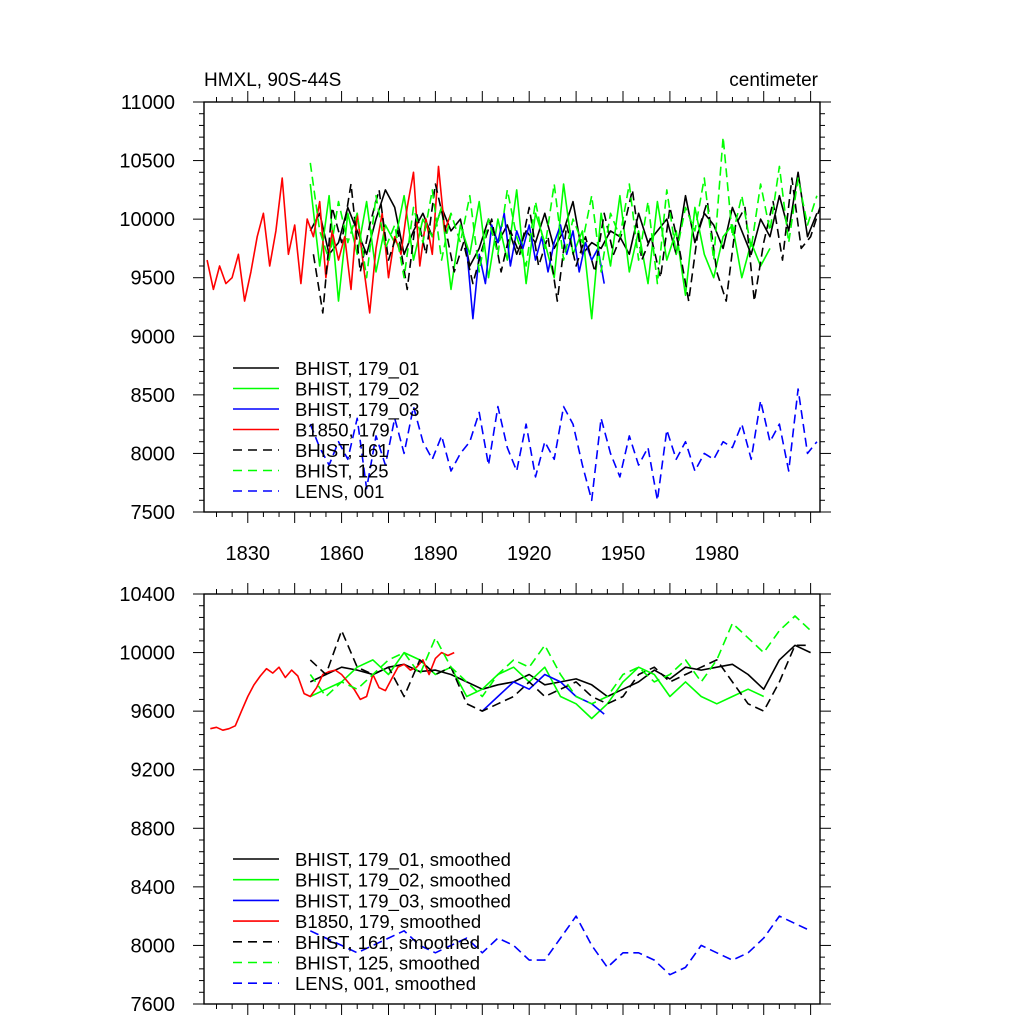  What do you see at coordinates (153, 513) in the screenshot?
I see `y-tick-label: 7500` at bounding box center [153, 513].